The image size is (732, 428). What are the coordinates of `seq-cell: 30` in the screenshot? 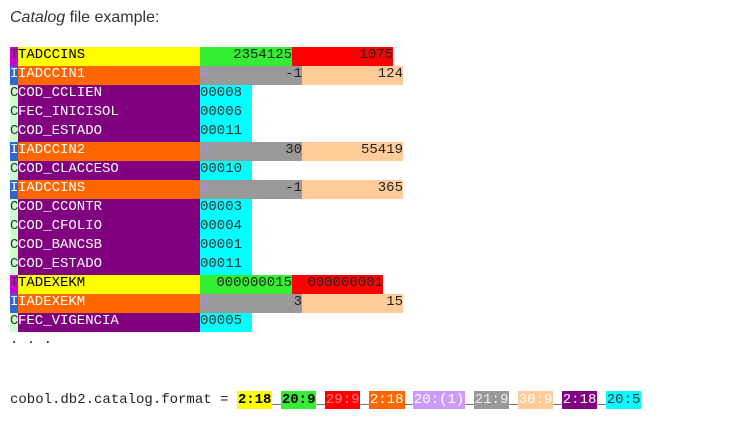 It's located at (257, 151).